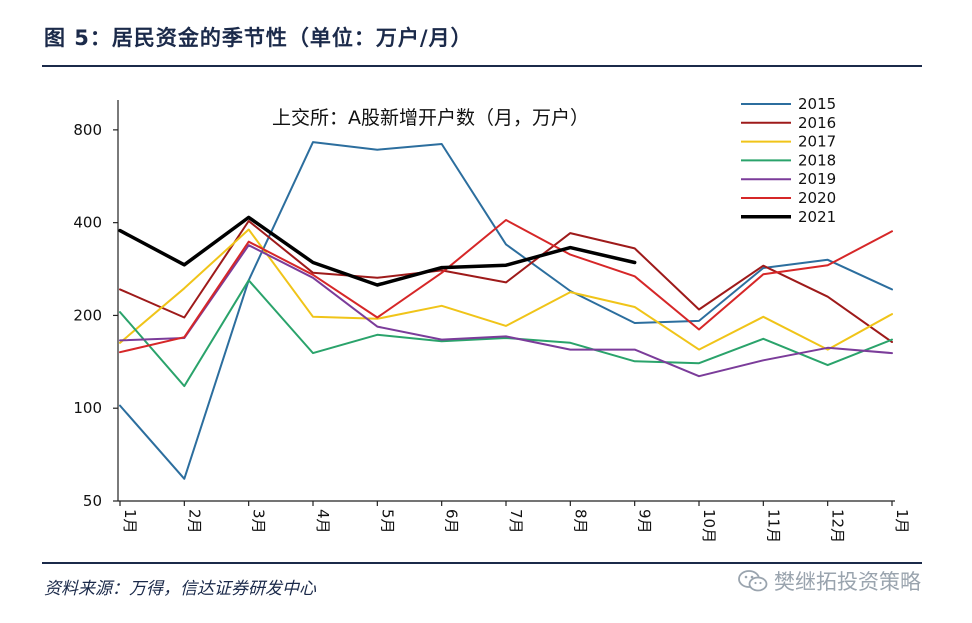  Describe the element at coordinates (194, 521) in the screenshot. I see `x-tick-label: 2月` at that location.